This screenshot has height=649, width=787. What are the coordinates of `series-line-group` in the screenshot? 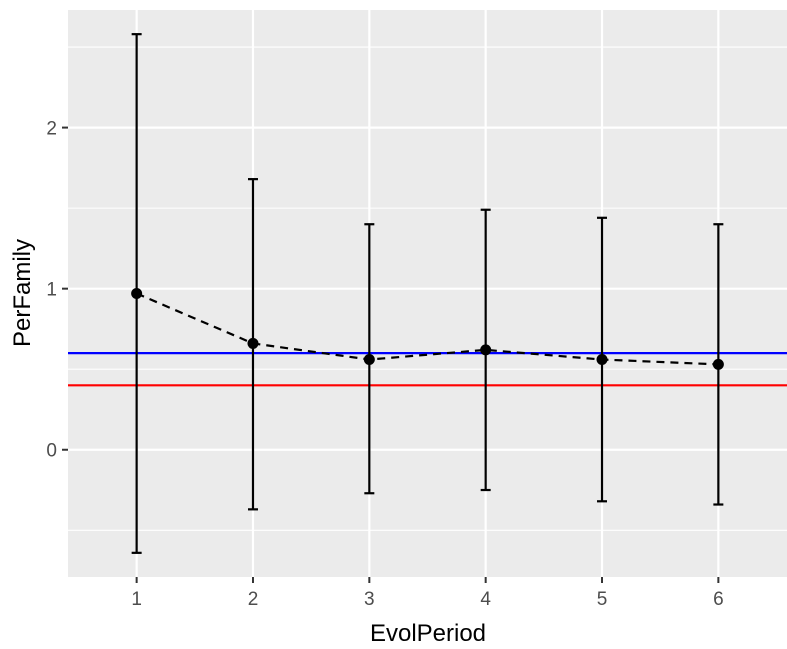 It's located at (427, 329).